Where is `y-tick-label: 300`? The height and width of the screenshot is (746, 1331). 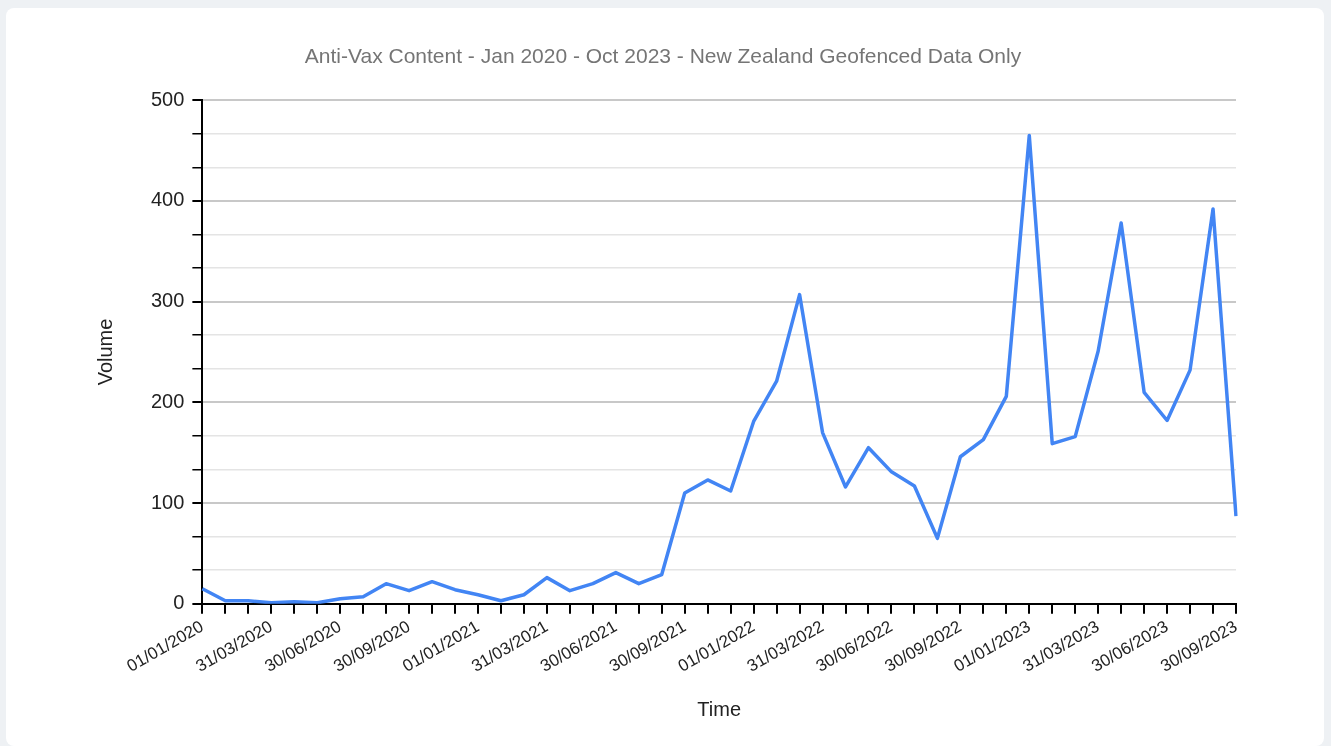
y-tick-label: 300 is located at coordinates (167, 300).